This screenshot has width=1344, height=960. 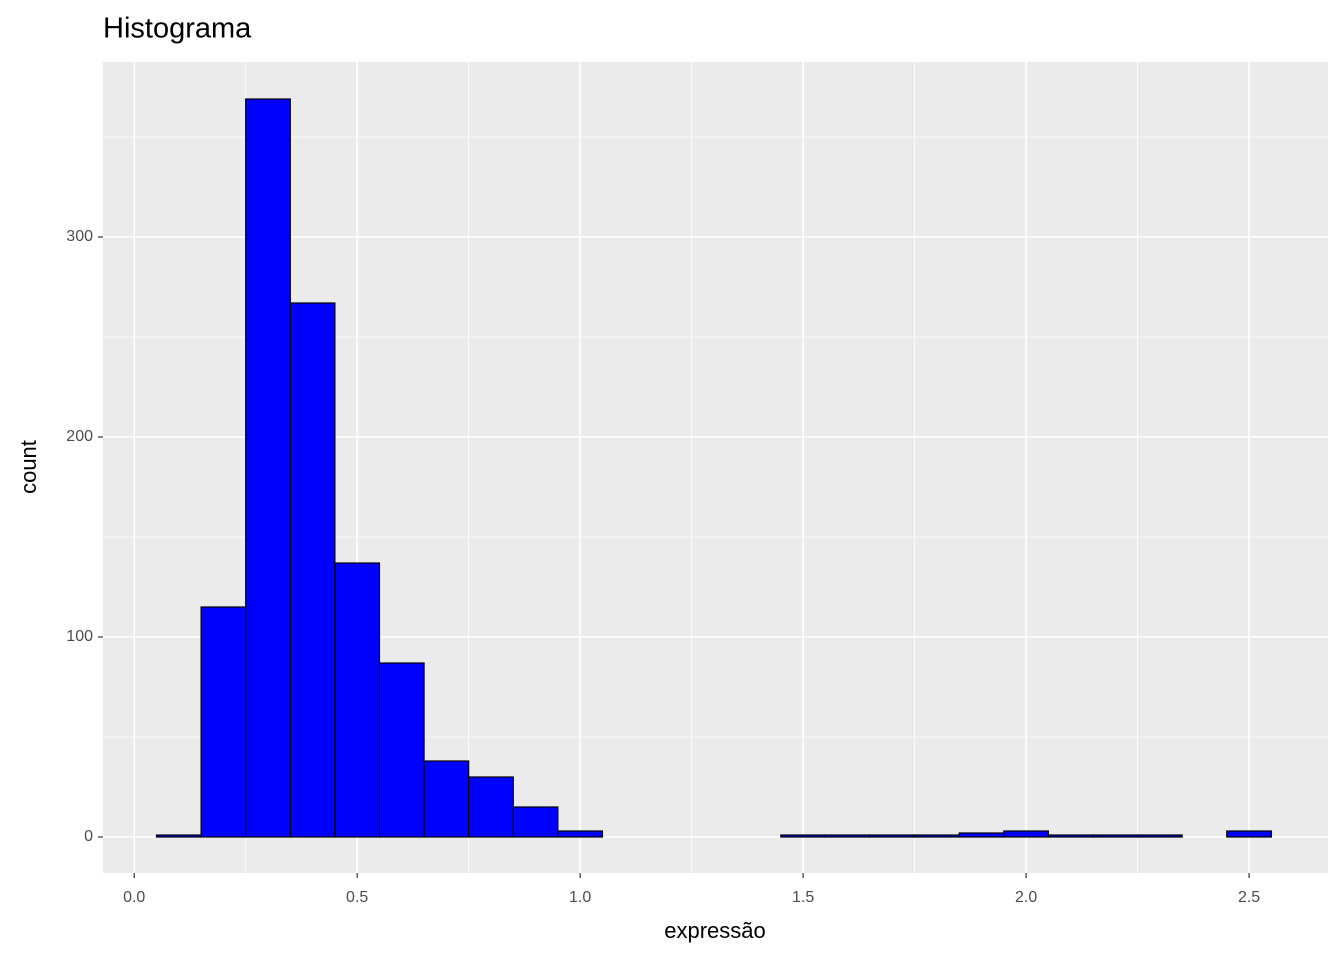 What do you see at coordinates (79, 236) in the screenshot?
I see `y-tick-label: 300` at bounding box center [79, 236].